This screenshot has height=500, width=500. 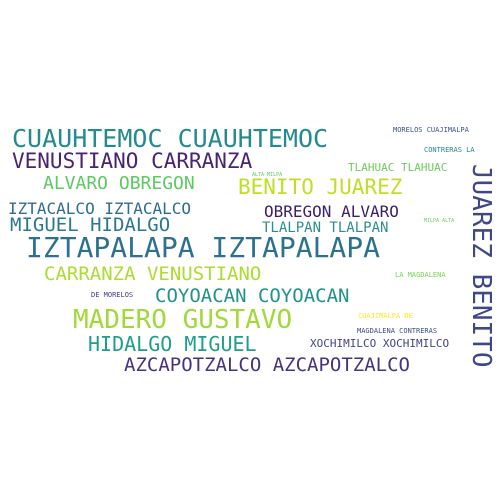 What do you see at coordinates (325, 228) in the screenshot?
I see `word-tlalpan-tlalpan: TLALPAN TLALPAN` at bounding box center [325, 228].